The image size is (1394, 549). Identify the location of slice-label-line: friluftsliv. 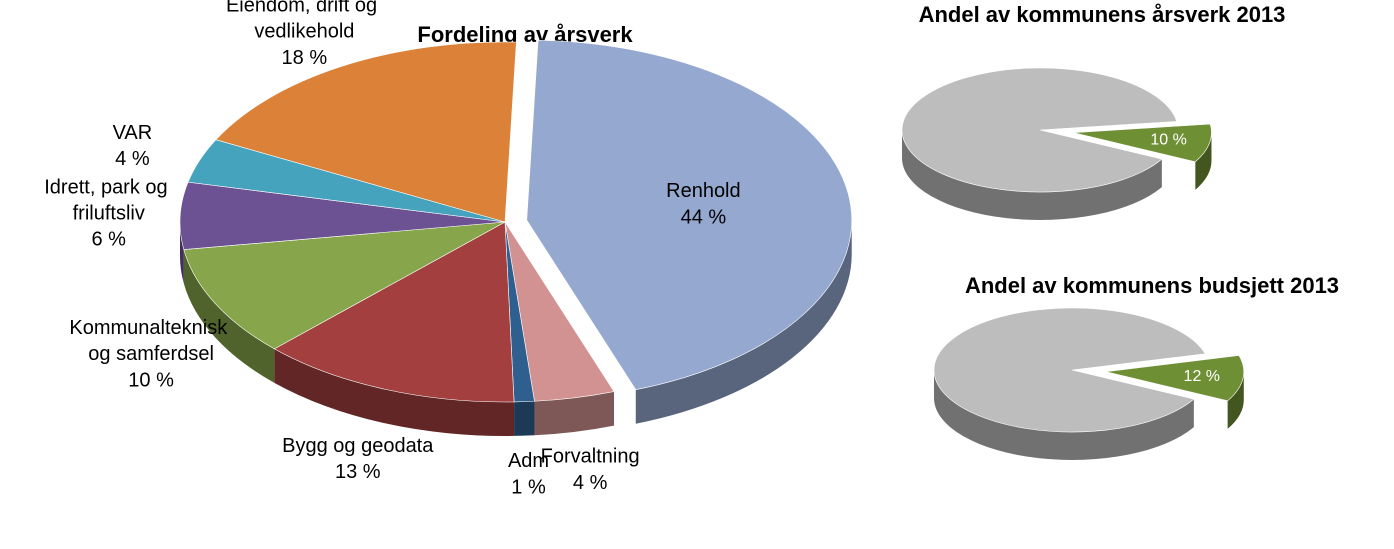
(109, 214).